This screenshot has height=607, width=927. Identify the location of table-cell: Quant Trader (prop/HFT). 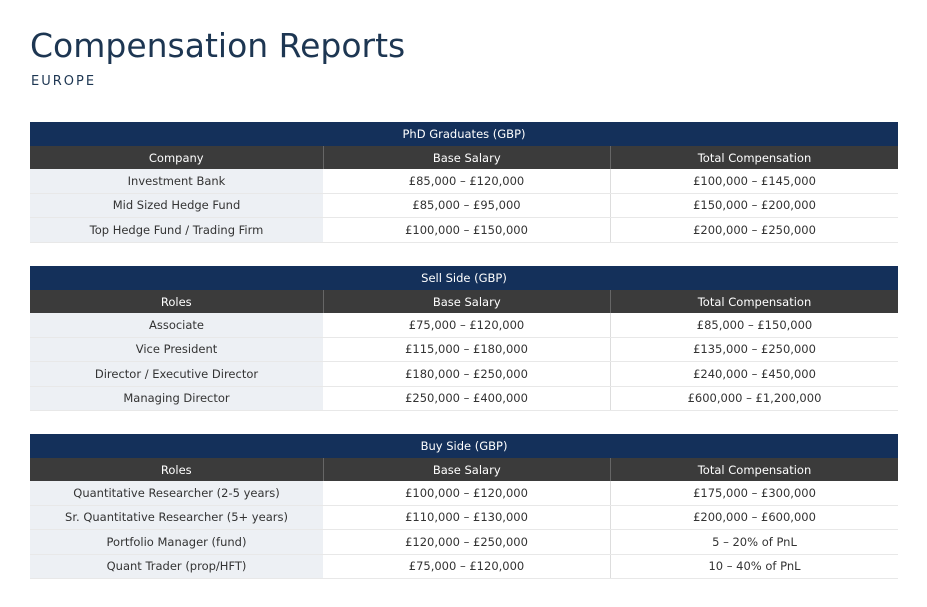
(176, 566).